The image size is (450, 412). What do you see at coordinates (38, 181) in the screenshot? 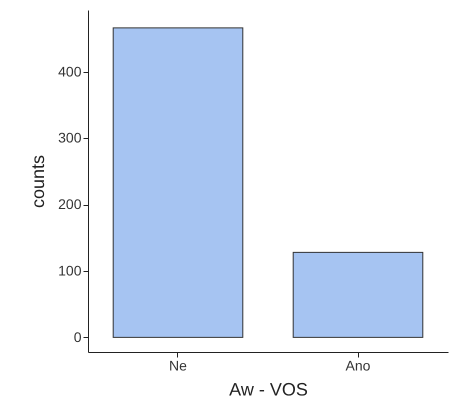
I see `y-axis-title: counts` at bounding box center [38, 181].